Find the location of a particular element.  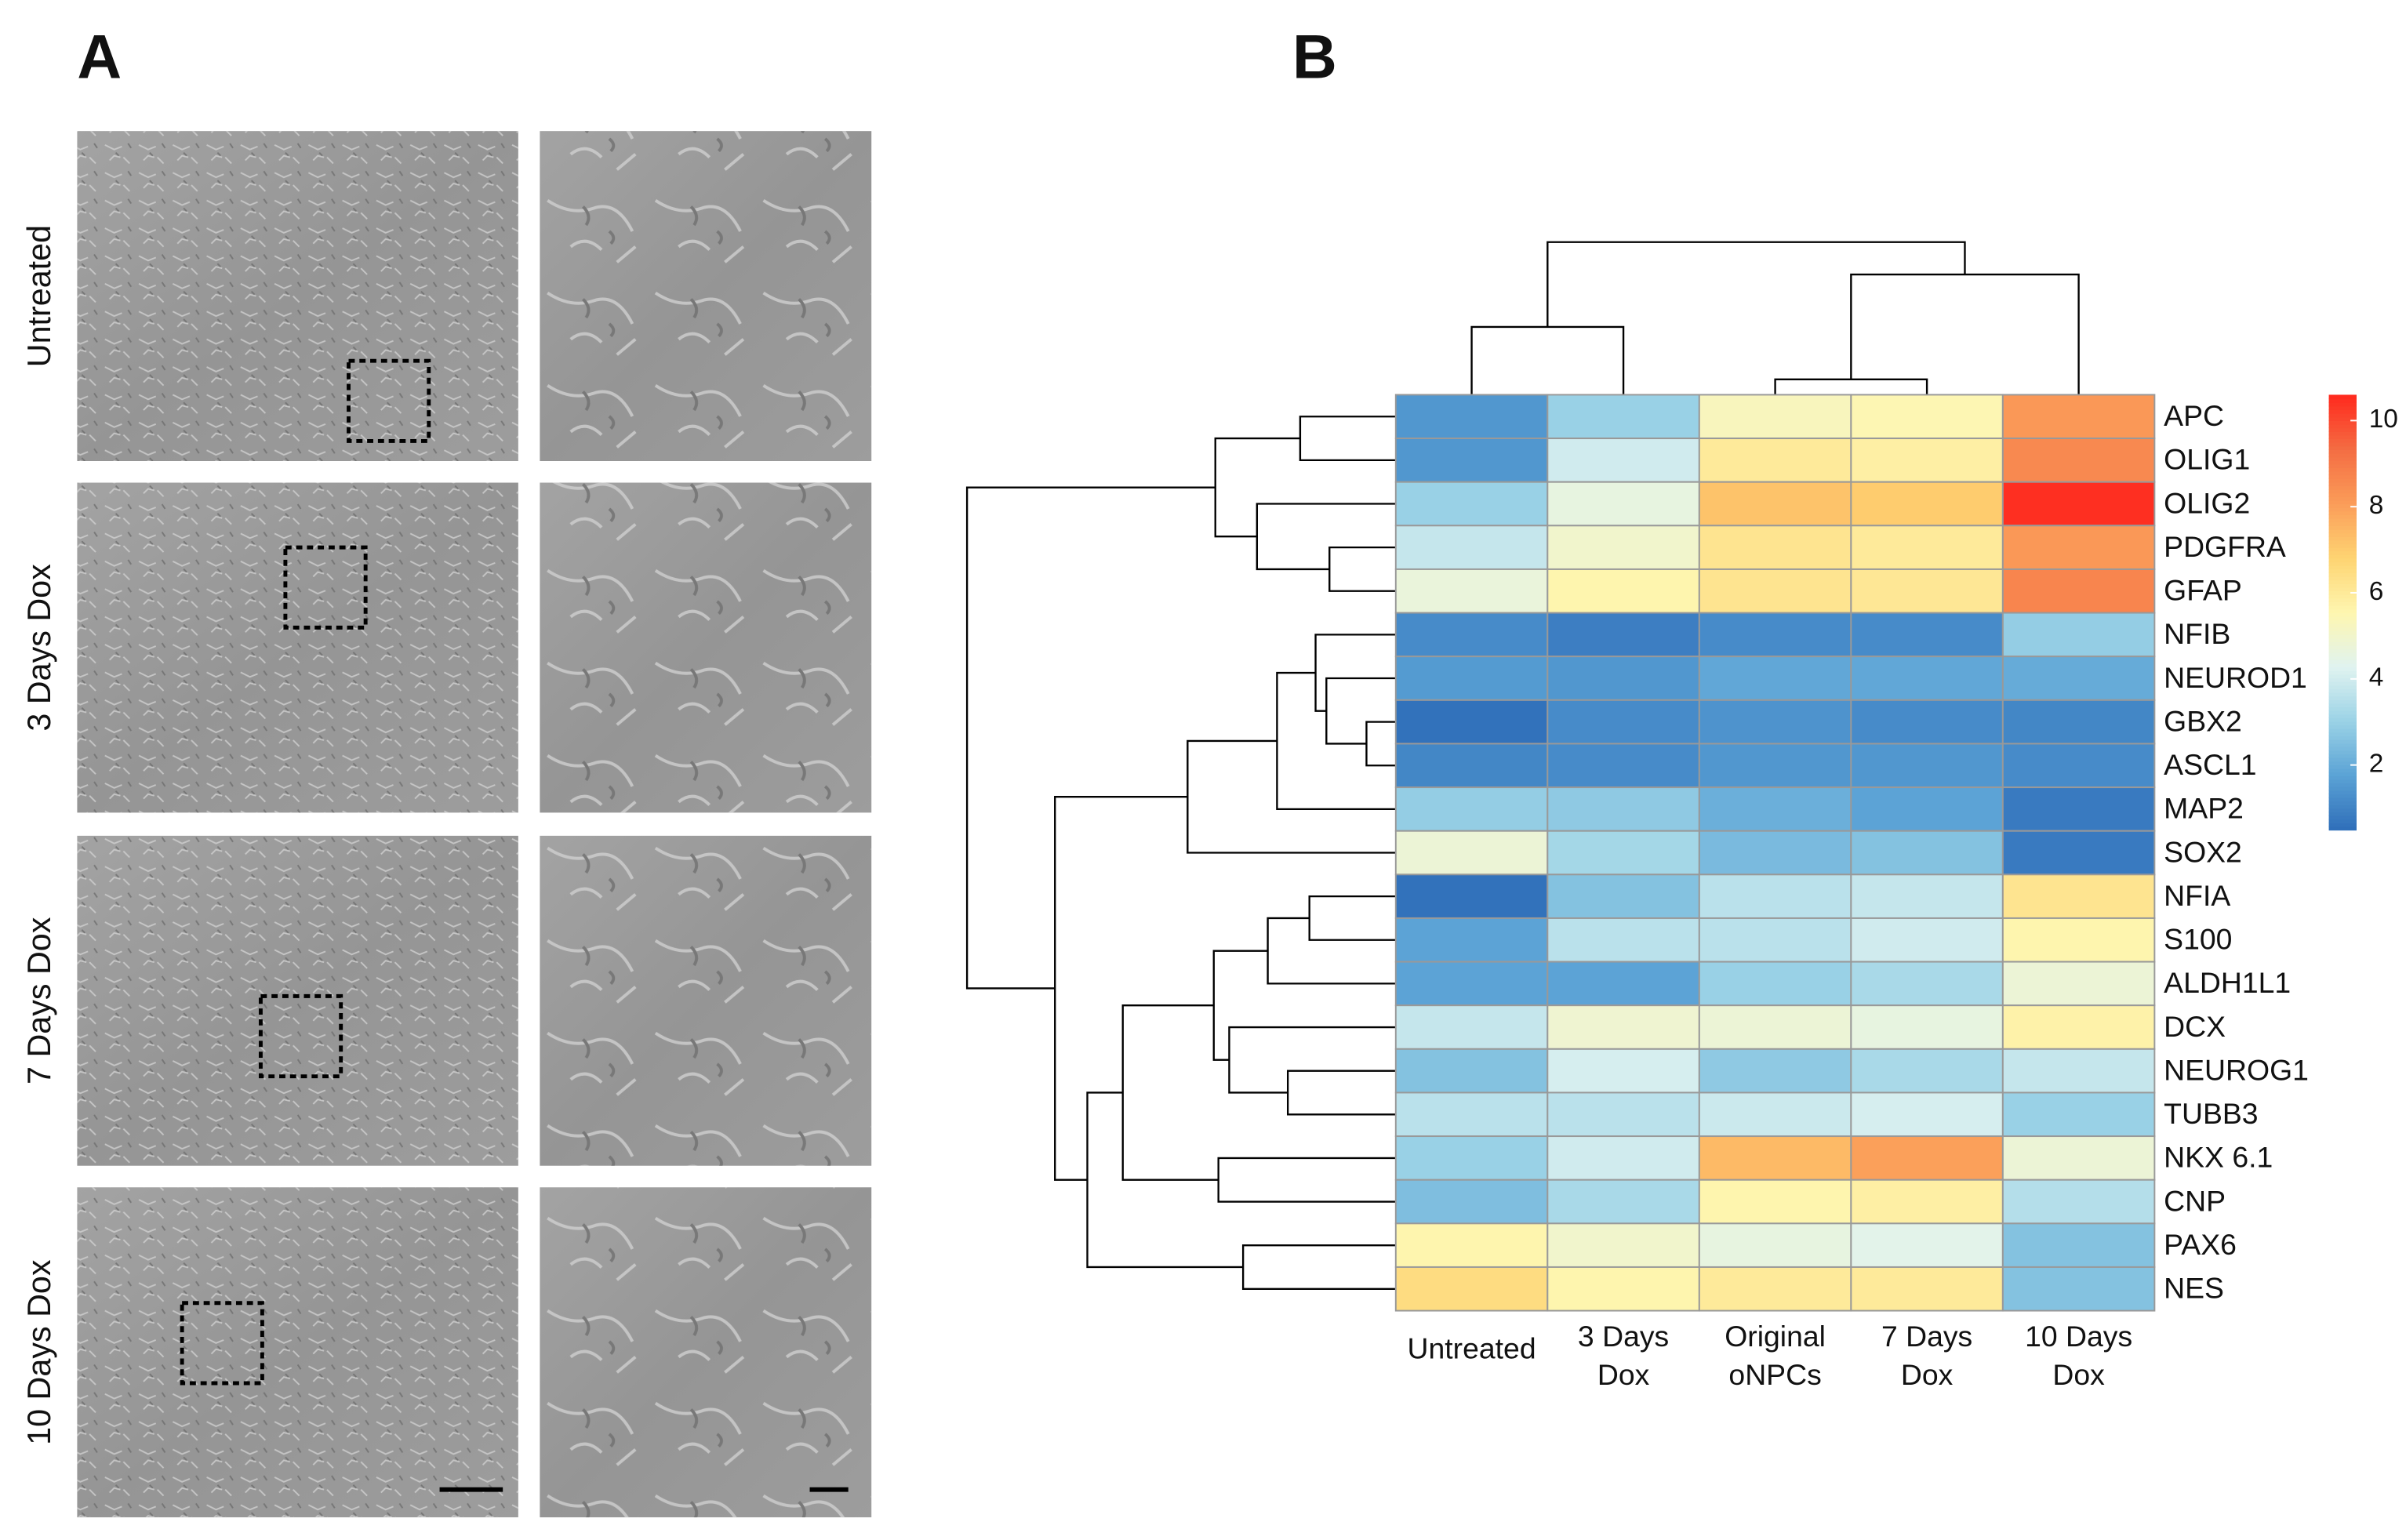

row-label: S100 is located at coordinates (2198, 939).